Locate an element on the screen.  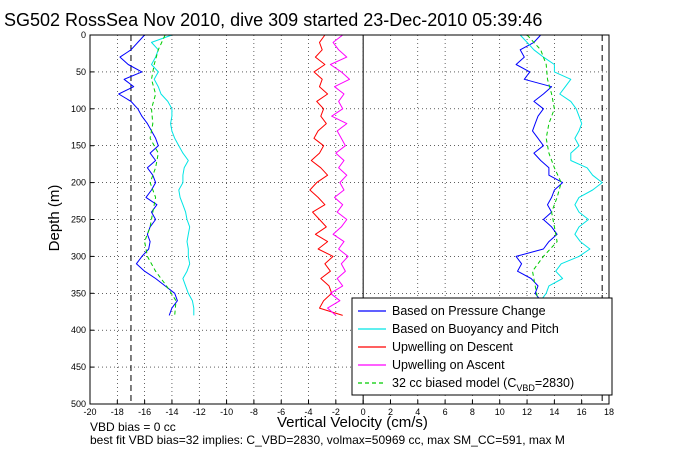
y-tick-label: 500 is located at coordinates (78, 404).